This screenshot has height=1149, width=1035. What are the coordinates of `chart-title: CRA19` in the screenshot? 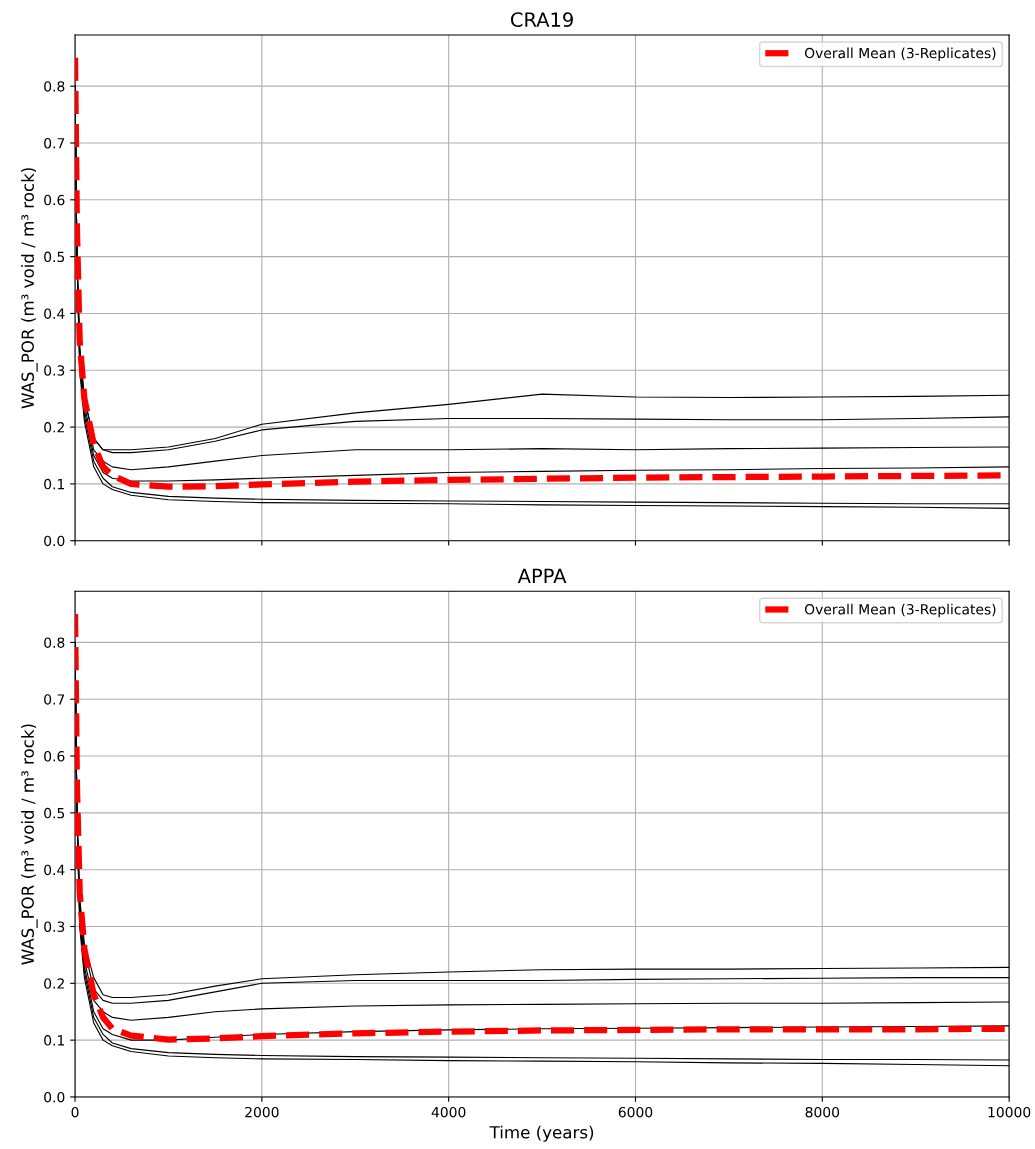 It's located at (541, 19).